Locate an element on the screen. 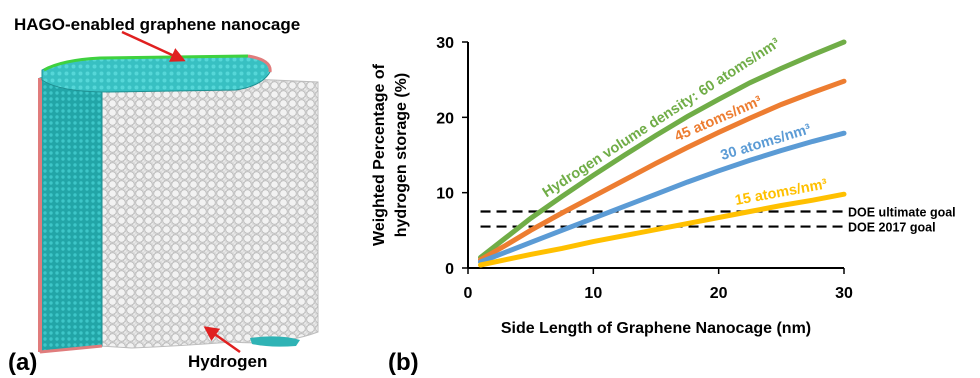 This screenshot has width=980, height=378. x-tick-label: 30 is located at coordinates (844, 293).